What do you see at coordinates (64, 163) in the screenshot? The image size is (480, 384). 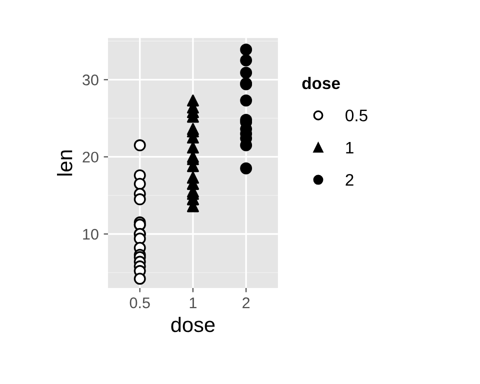 I see `y-axis-title: len` at bounding box center [64, 163].